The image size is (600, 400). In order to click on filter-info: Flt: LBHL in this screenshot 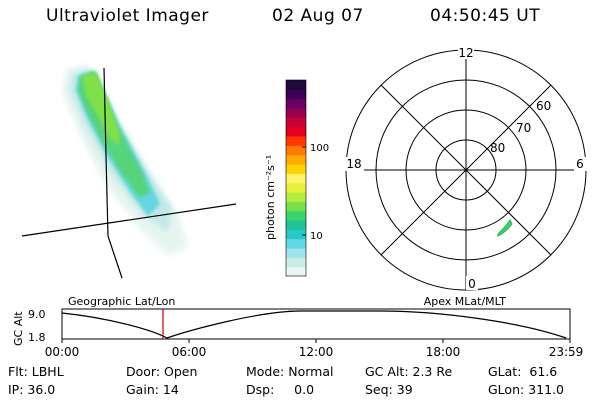, I will do `click(36, 371)`.